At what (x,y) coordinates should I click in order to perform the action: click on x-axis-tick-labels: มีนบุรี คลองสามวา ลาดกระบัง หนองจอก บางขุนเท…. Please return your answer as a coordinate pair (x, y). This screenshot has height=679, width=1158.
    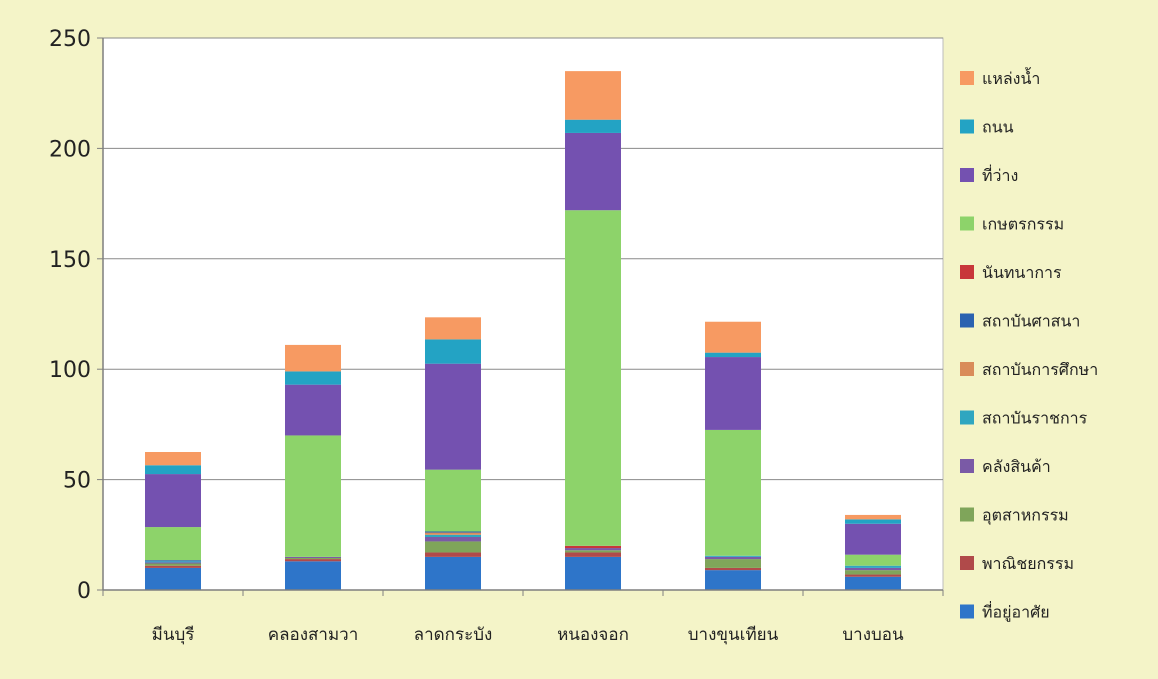
    Looking at the image, I should click on (523, 617).